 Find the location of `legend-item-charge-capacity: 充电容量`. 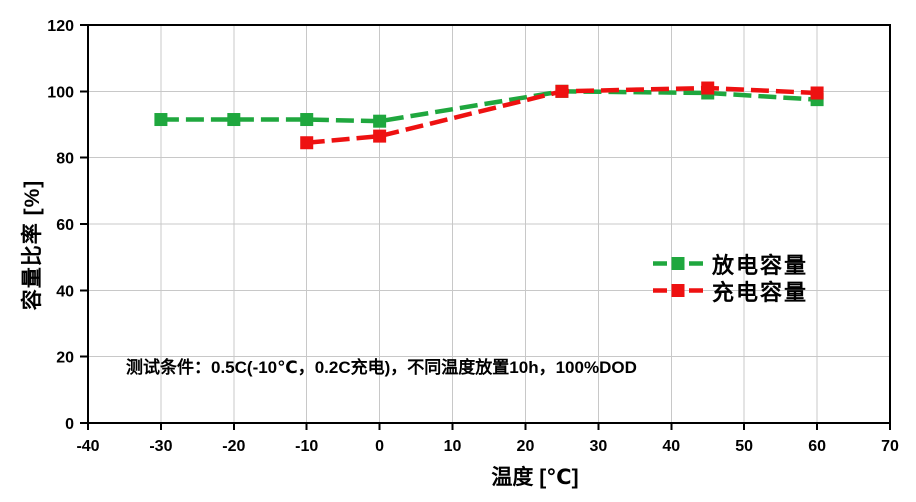

legend-item-charge-capacity: 充电容量 is located at coordinates (731, 291).